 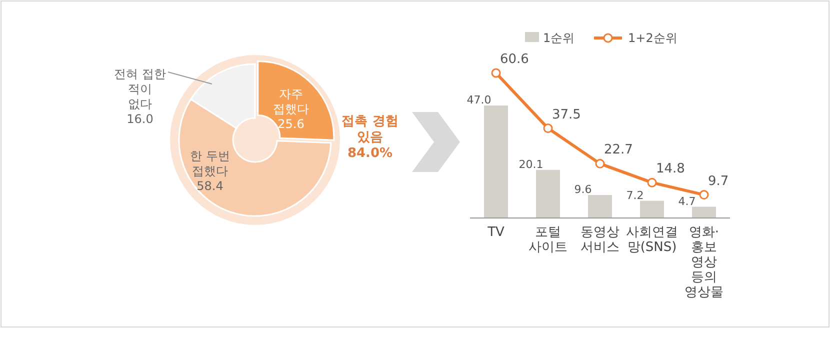 What do you see at coordinates (140, 119) in the screenshot?
I see `data-label: 16.0` at bounding box center [140, 119].